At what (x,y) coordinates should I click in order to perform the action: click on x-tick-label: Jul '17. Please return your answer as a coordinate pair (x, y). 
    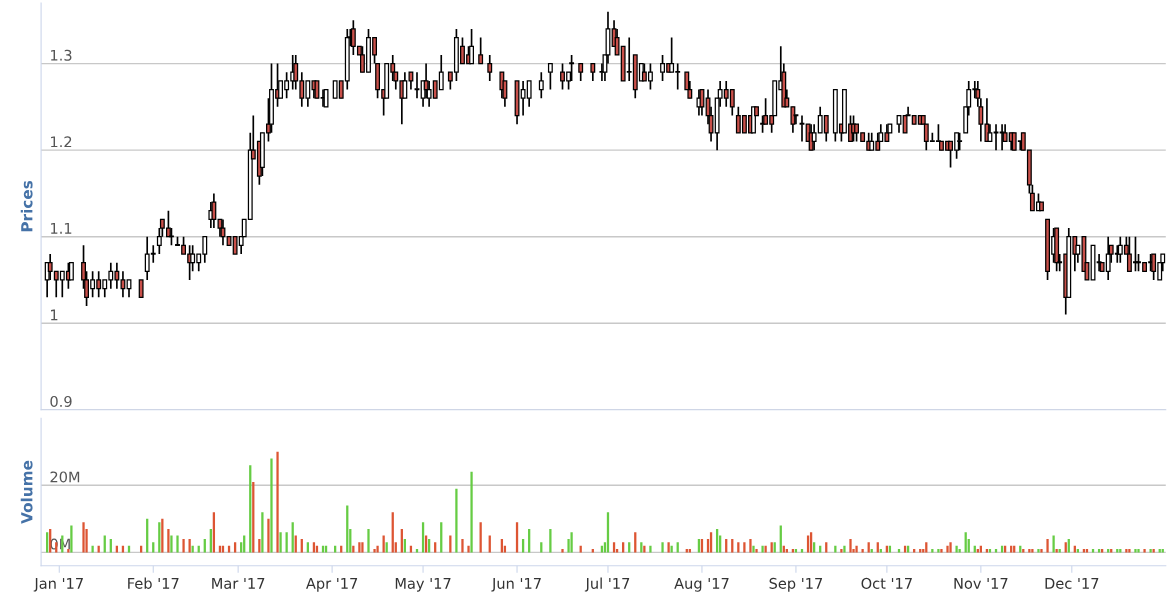
    Looking at the image, I should click on (607, 584).